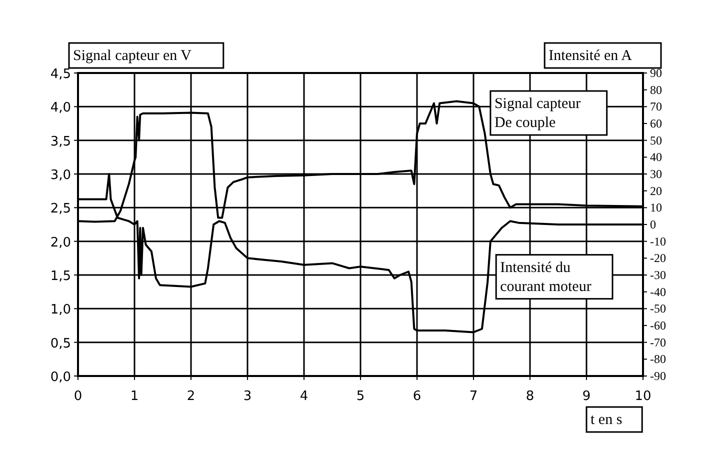 This screenshot has height=462, width=711. What do you see at coordinates (586, 396) in the screenshot?
I see `x-tick-label: 9` at bounding box center [586, 396].